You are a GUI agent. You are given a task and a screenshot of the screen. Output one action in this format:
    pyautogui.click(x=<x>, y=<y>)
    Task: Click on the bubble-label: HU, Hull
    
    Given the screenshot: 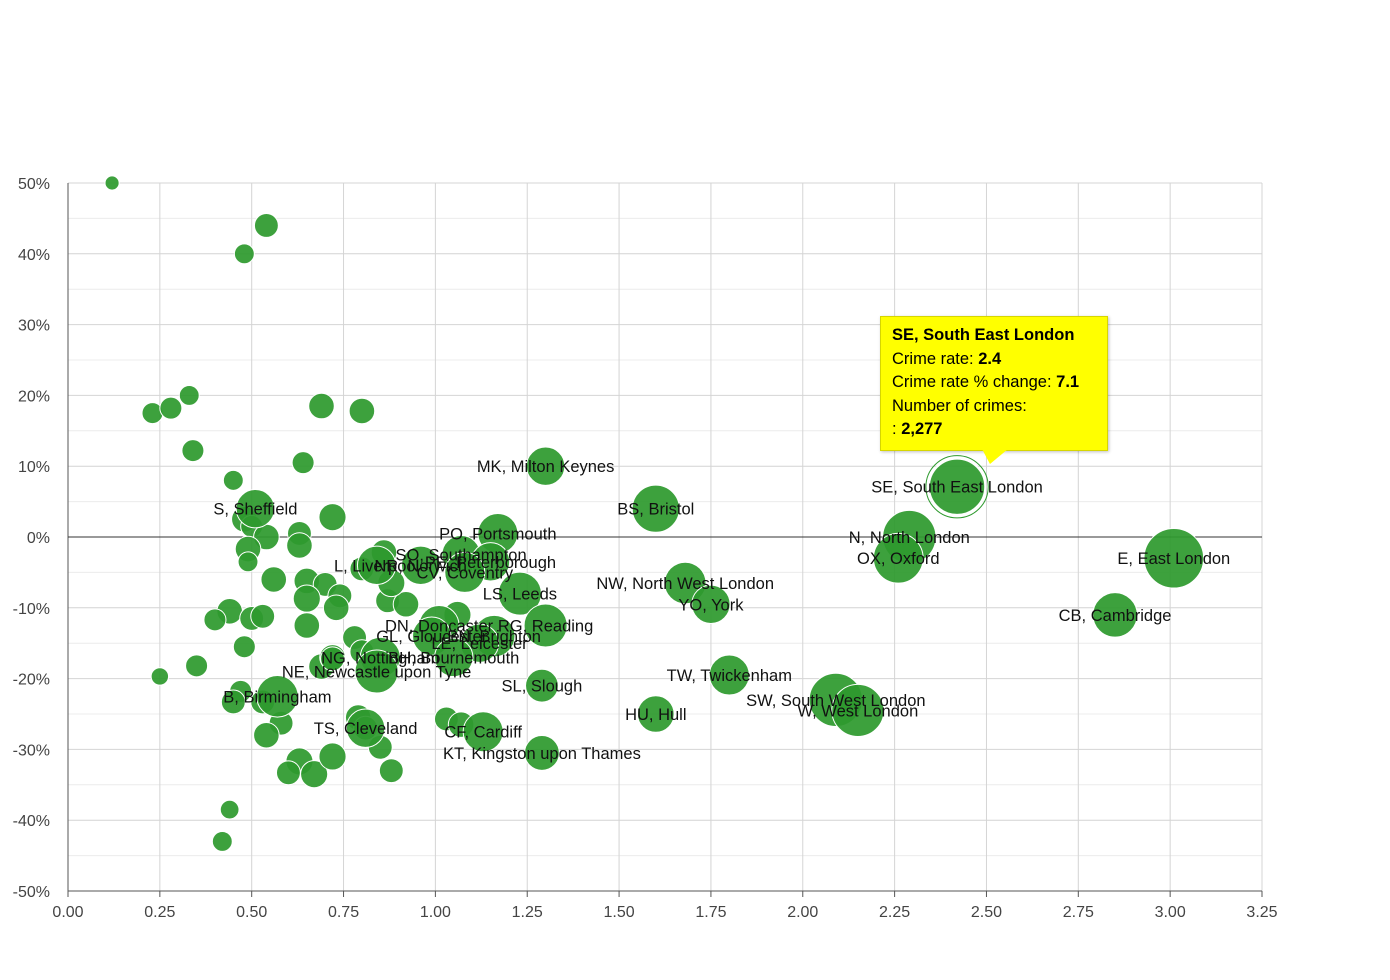 What is the action you would take?
    pyautogui.click(x=655, y=715)
    